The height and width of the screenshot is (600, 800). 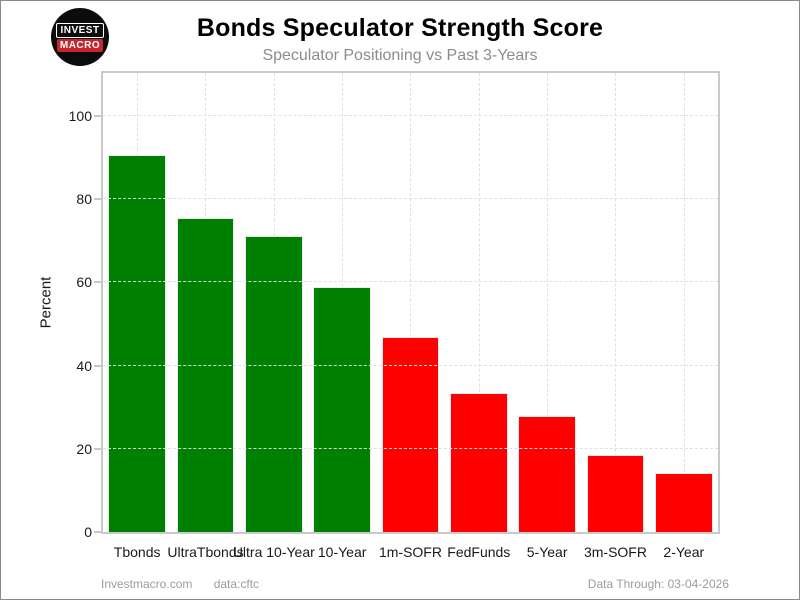 What do you see at coordinates (84, 199) in the screenshot?
I see `y-tick-label: 80` at bounding box center [84, 199].